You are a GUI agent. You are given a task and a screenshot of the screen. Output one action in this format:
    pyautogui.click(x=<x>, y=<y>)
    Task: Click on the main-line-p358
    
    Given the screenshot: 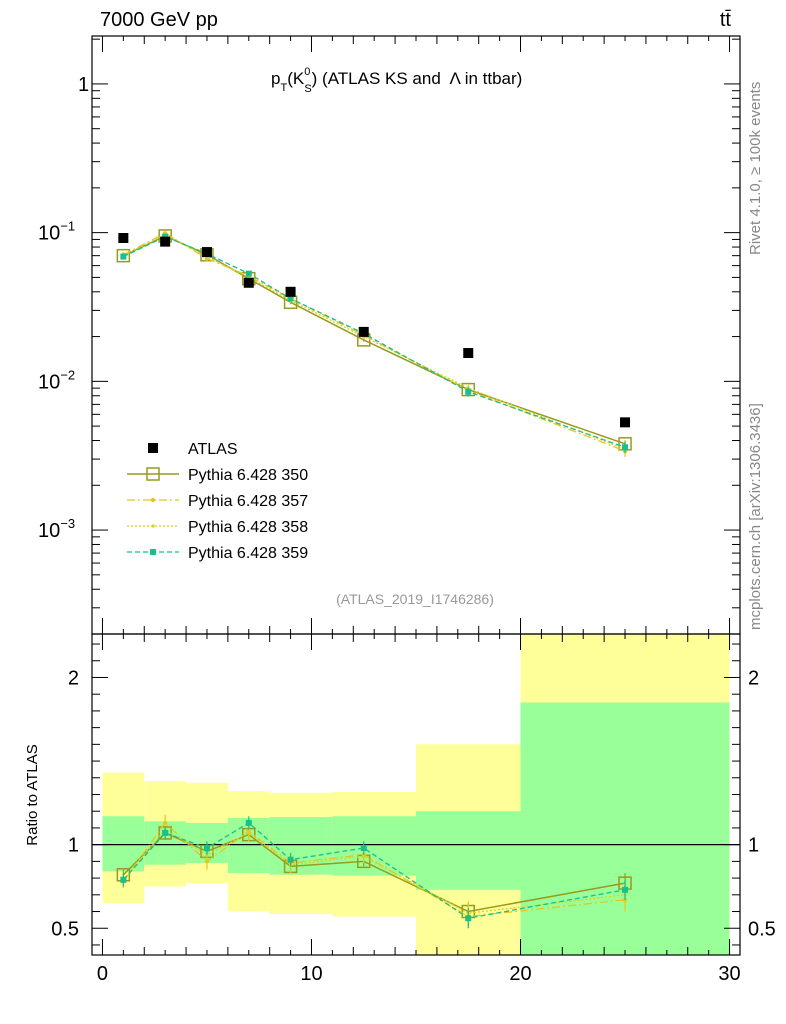 What is the action you would take?
    pyautogui.click(x=374, y=341)
    